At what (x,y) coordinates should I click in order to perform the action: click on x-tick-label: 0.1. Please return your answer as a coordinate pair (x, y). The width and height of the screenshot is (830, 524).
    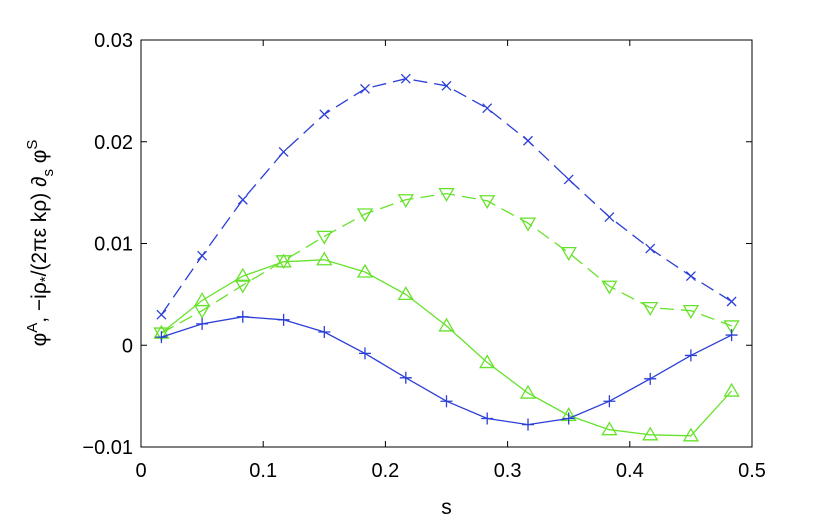
    Looking at the image, I should click on (263, 471).